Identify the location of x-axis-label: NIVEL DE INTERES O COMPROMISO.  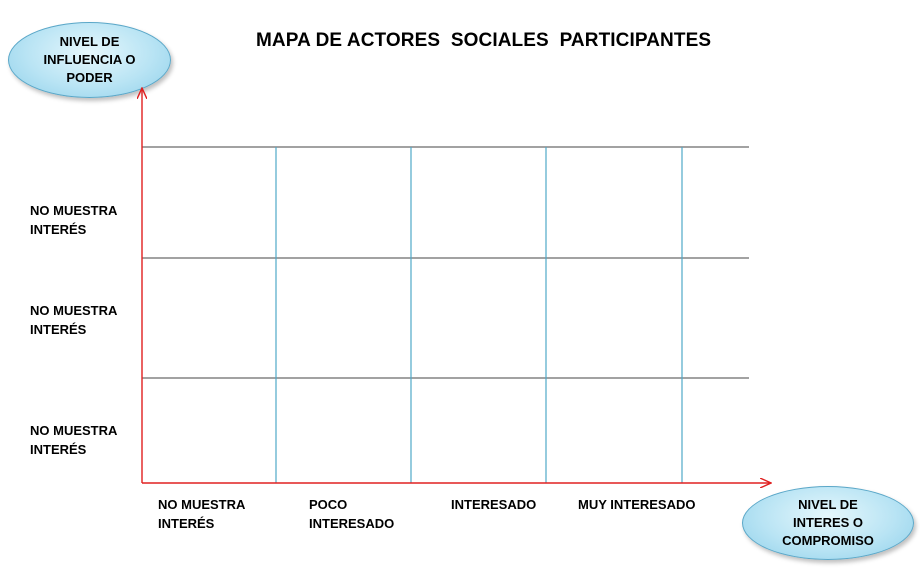
(828, 522).